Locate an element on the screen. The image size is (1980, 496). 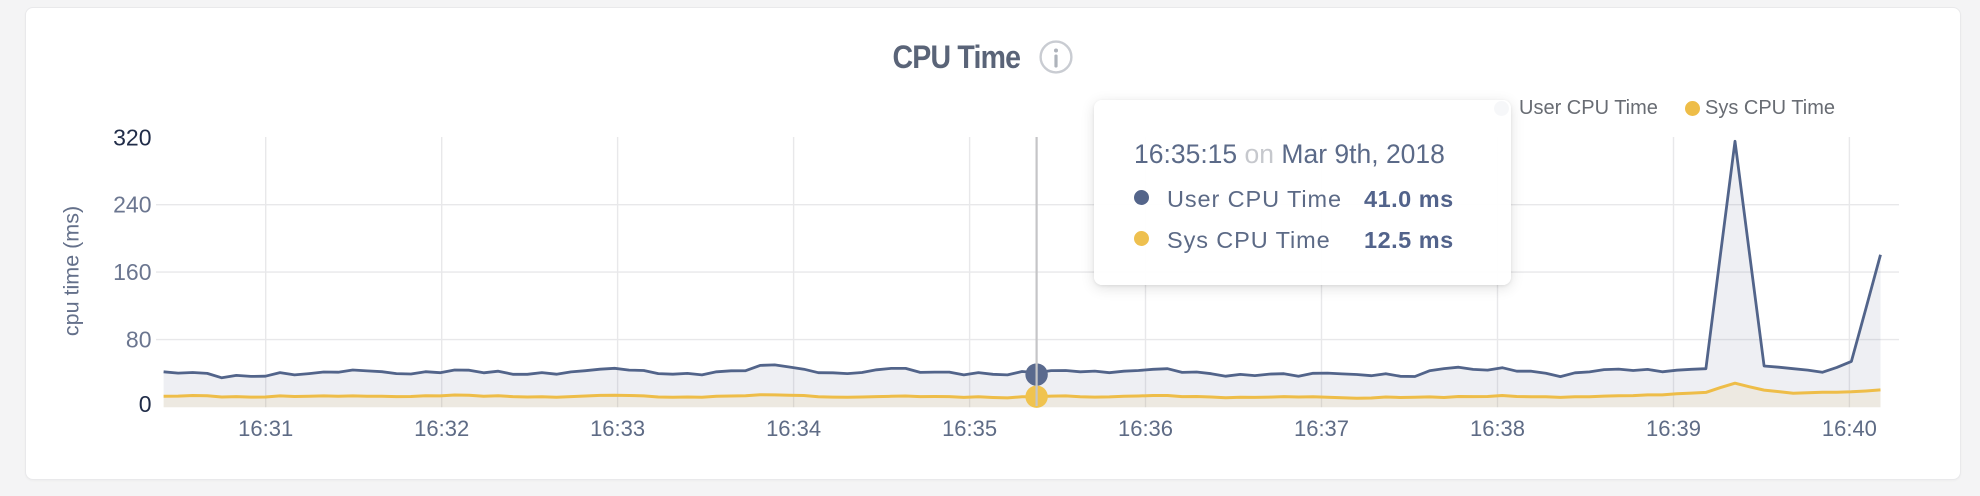
svg-text: 240 is located at coordinates (132, 205).